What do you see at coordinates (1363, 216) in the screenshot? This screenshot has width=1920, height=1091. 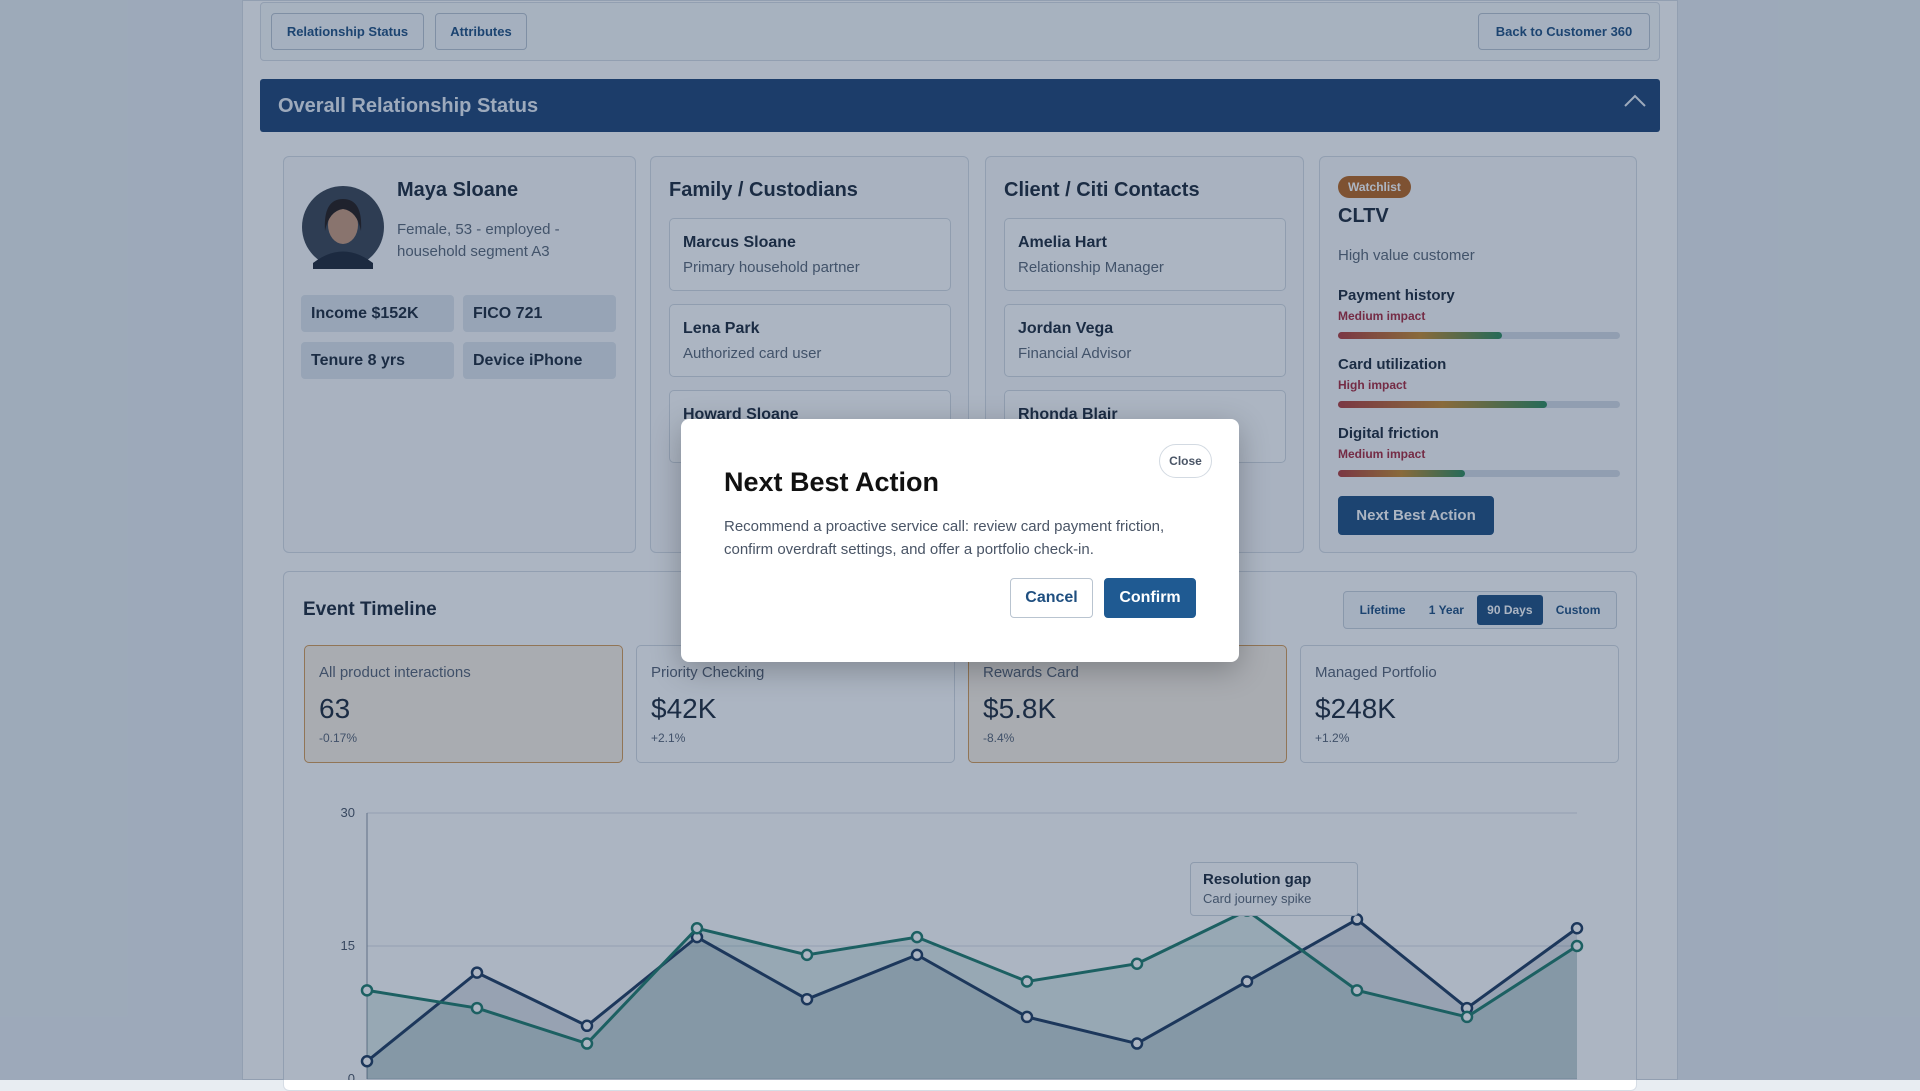 I see `cltv-title: CLTV` at bounding box center [1363, 216].